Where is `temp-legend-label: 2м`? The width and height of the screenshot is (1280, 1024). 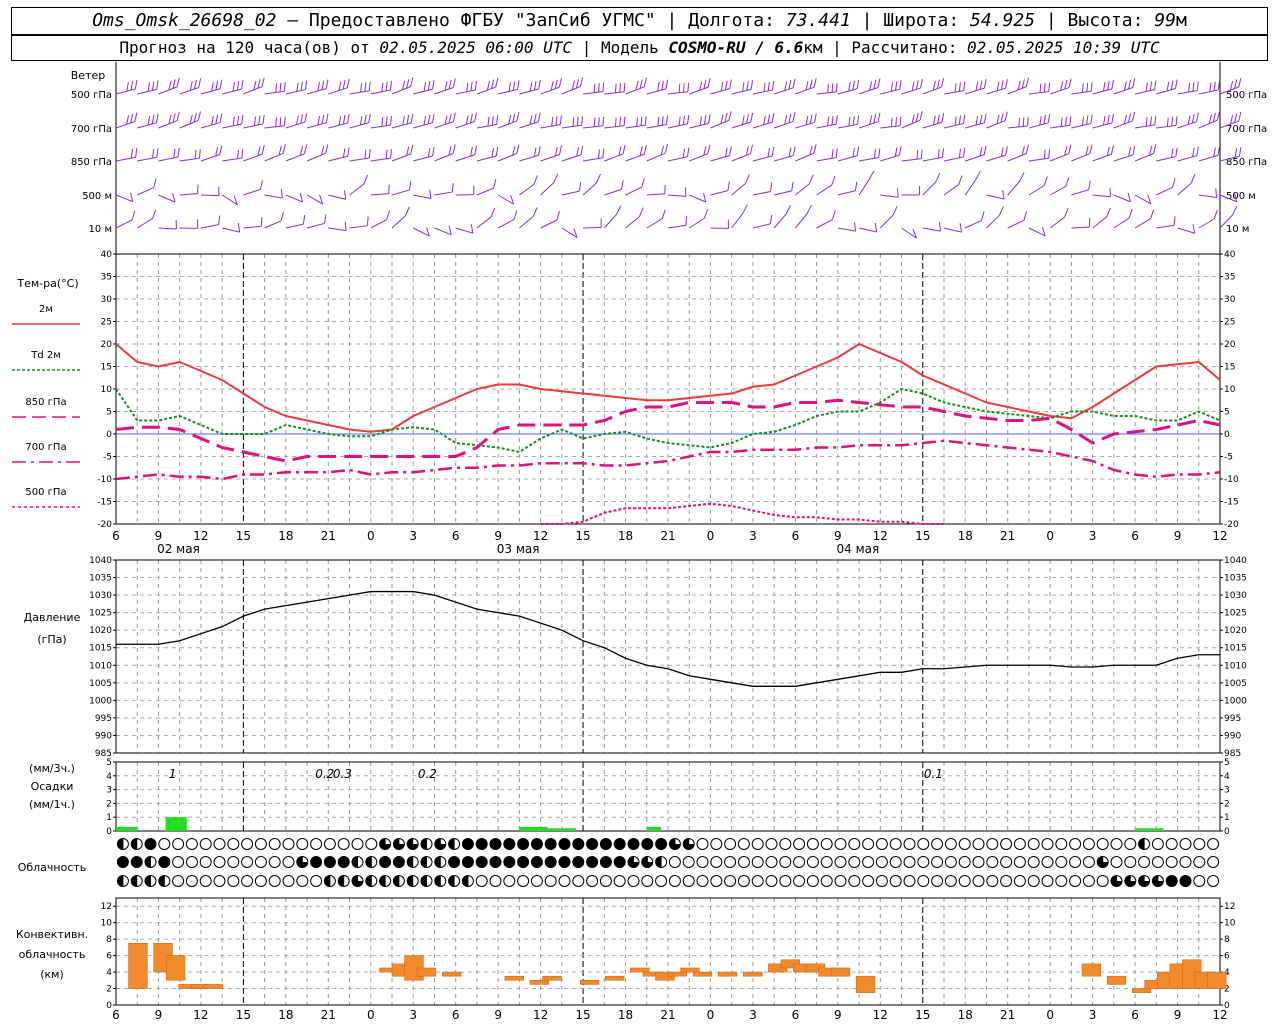 temp-legend-label: 2м is located at coordinates (46, 309).